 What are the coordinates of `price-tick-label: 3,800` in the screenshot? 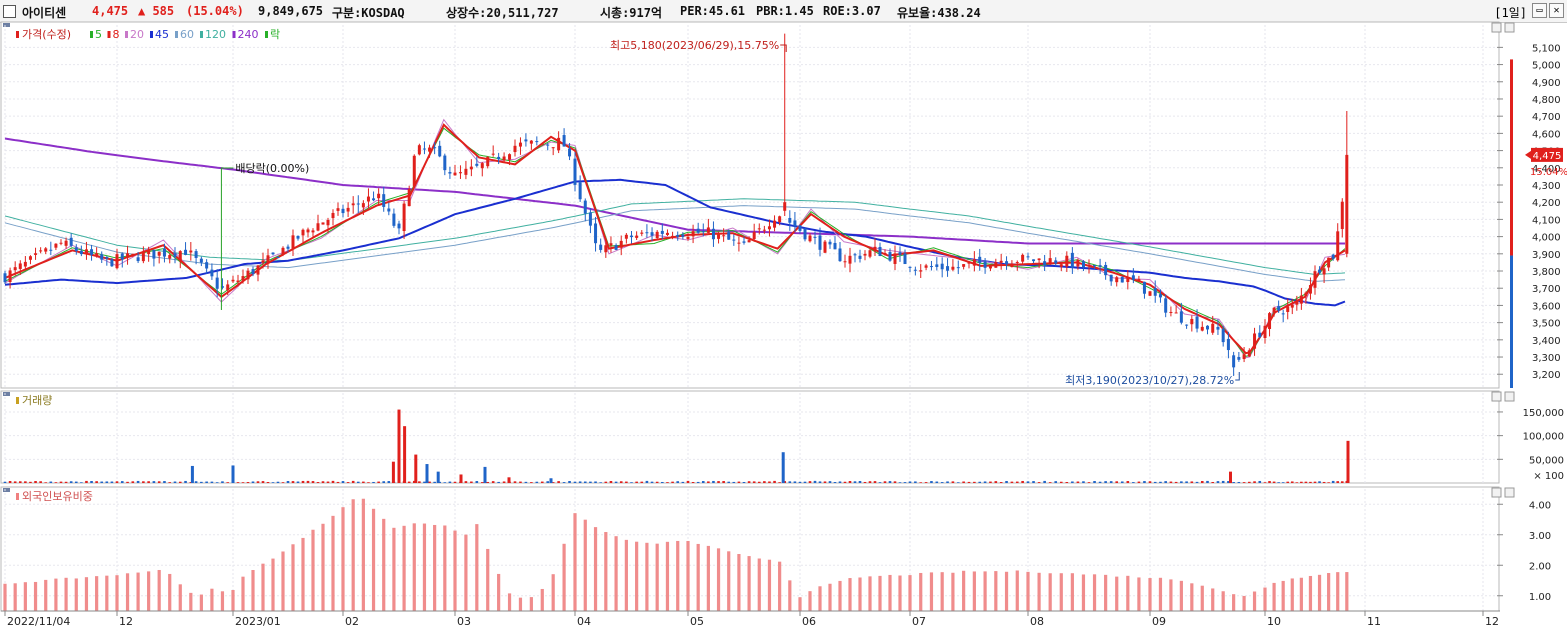 It's located at (1546, 272).